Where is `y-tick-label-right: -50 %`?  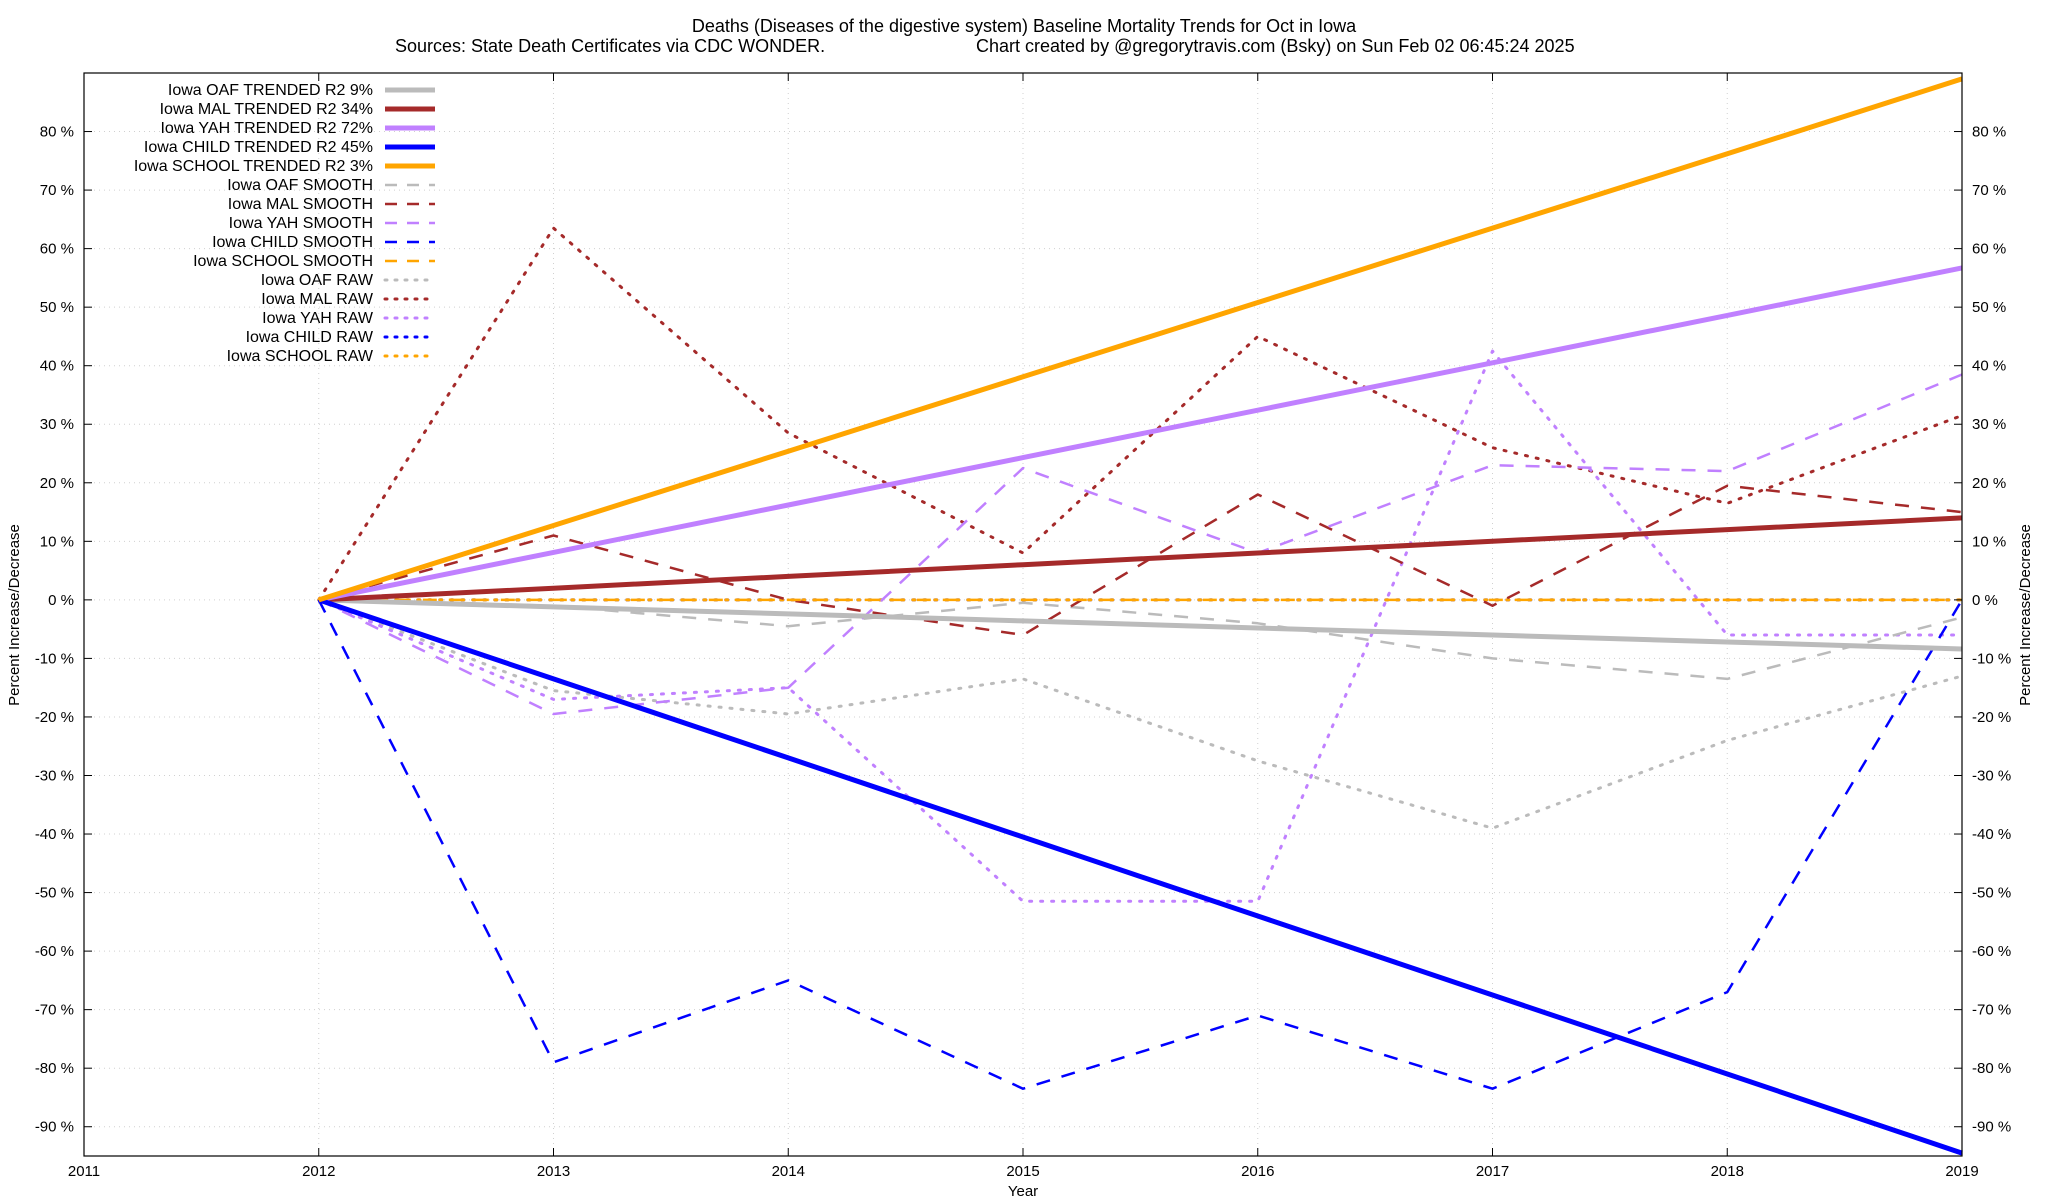 y-tick-label-right: -50 % is located at coordinates (1991, 893).